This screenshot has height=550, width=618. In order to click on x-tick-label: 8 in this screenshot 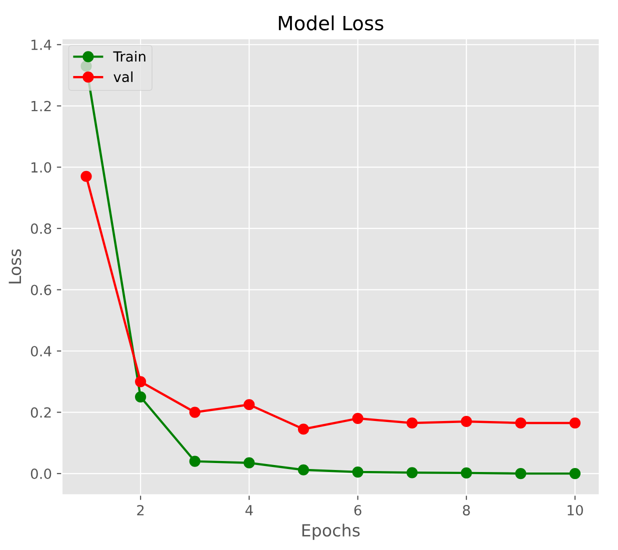, I will do `click(466, 510)`.